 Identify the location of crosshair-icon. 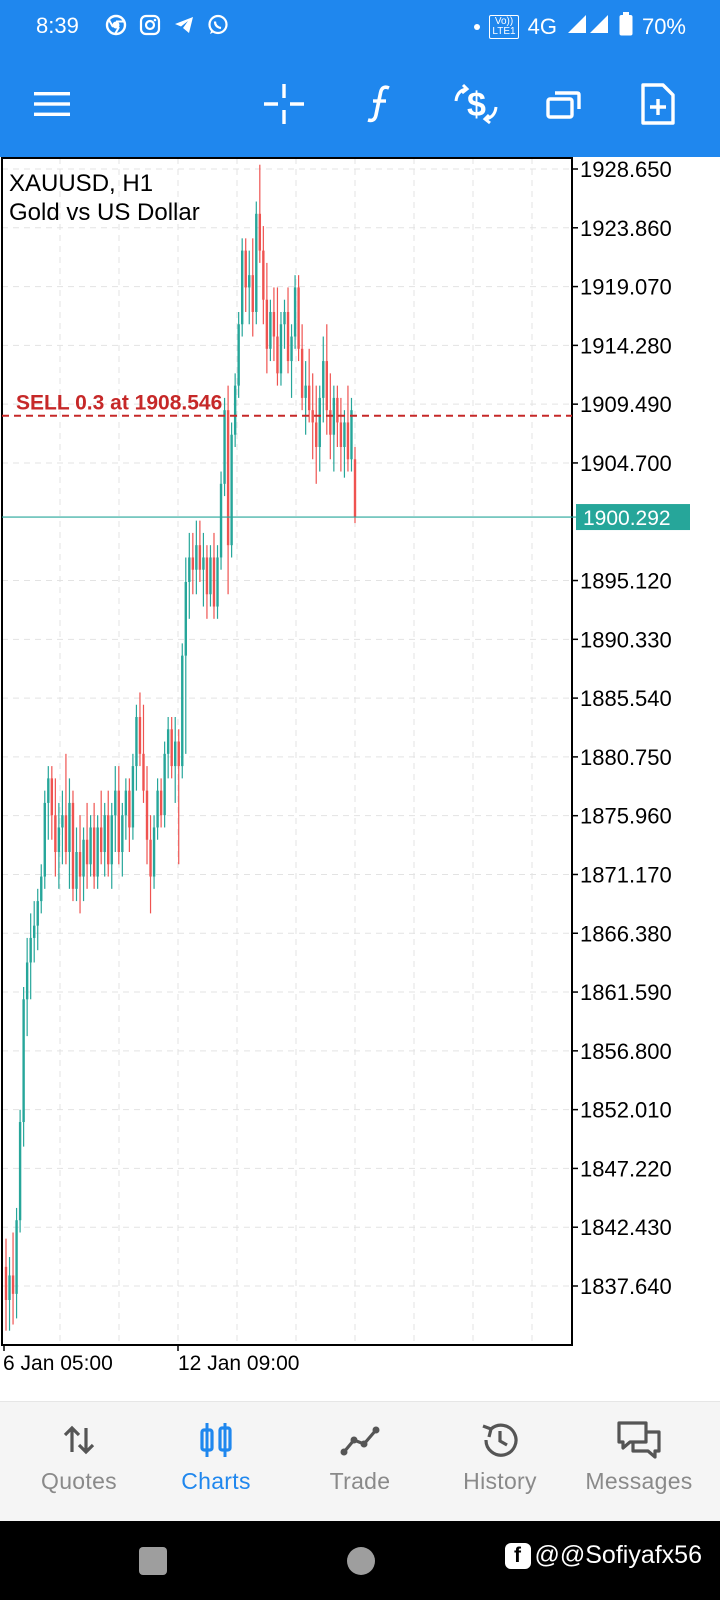
(284, 104).